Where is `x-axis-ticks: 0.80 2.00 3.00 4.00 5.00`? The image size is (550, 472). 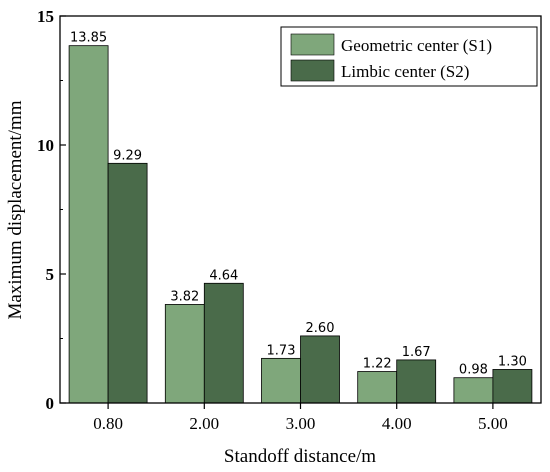 x-axis-ticks: 0.80 2.00 3.00 4.00 5.00 is located at coordinates (300, 418).